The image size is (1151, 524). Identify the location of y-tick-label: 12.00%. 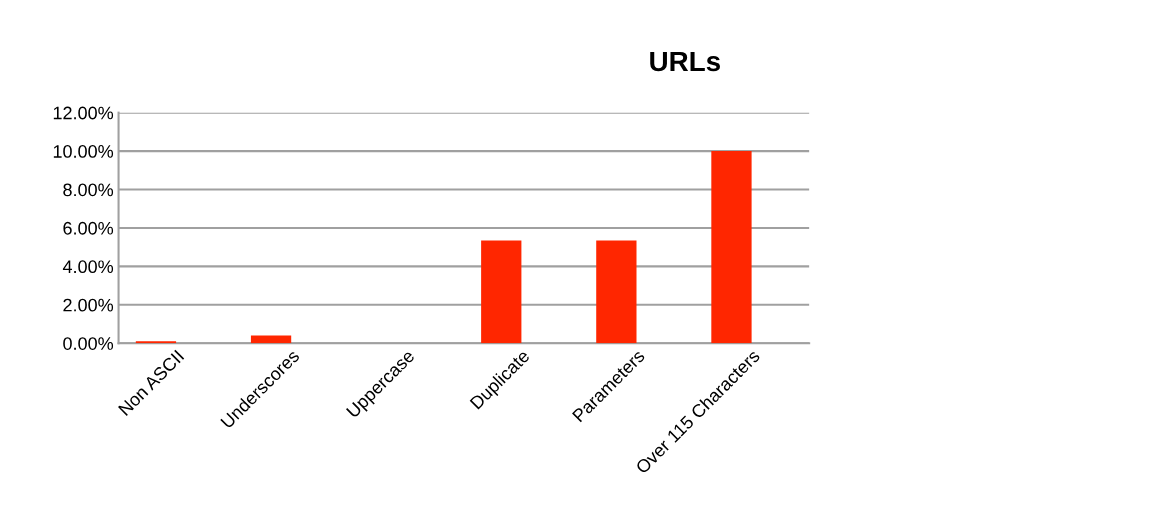
(83, 113).